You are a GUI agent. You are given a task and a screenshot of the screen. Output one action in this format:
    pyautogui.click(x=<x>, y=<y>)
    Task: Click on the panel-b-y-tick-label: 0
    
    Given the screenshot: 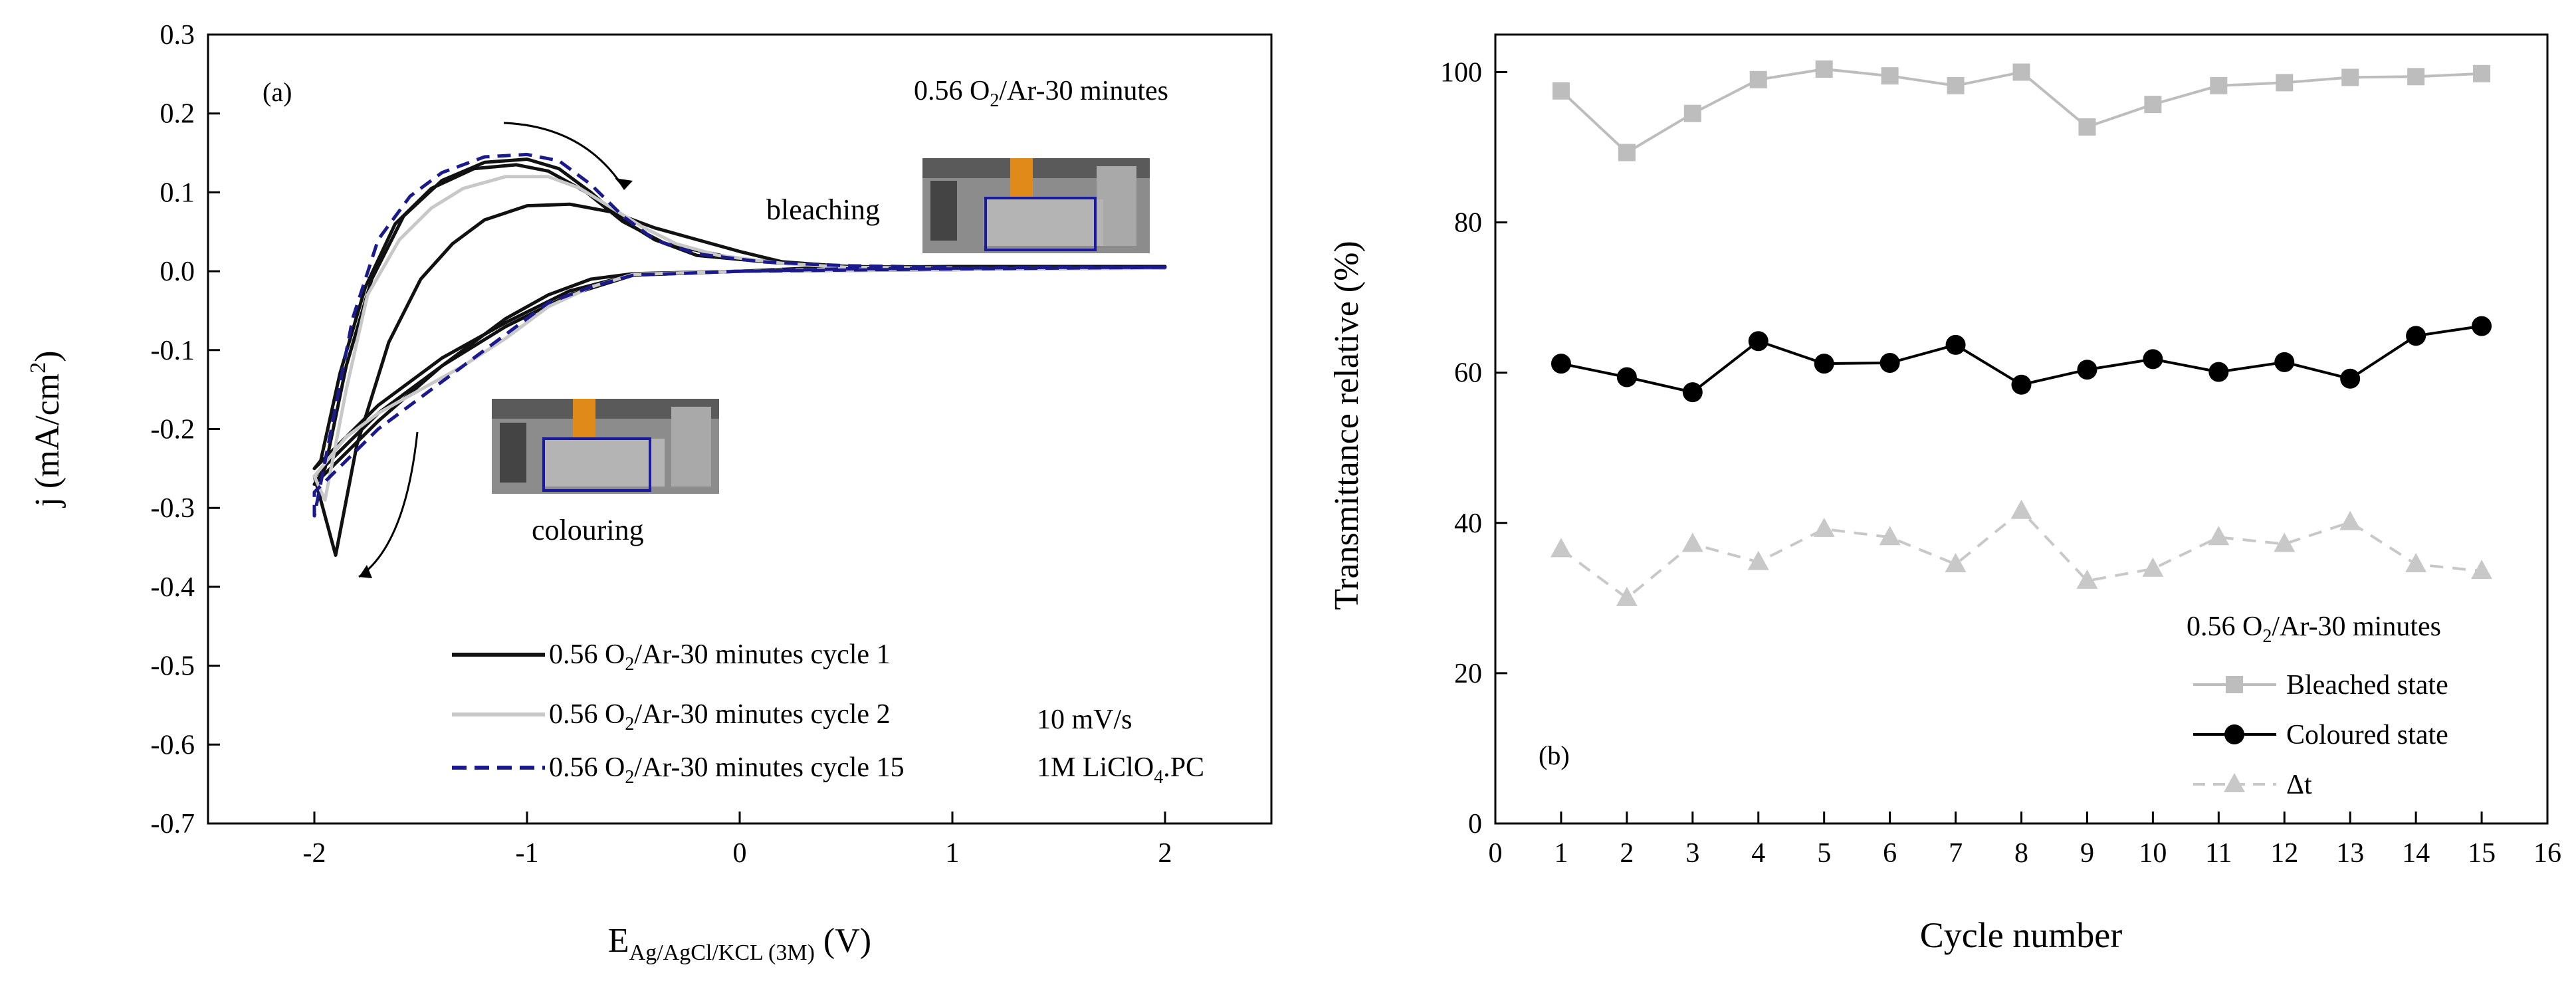 What is the action you would take?
    pyautogui.click(x=1475, y=824)
    